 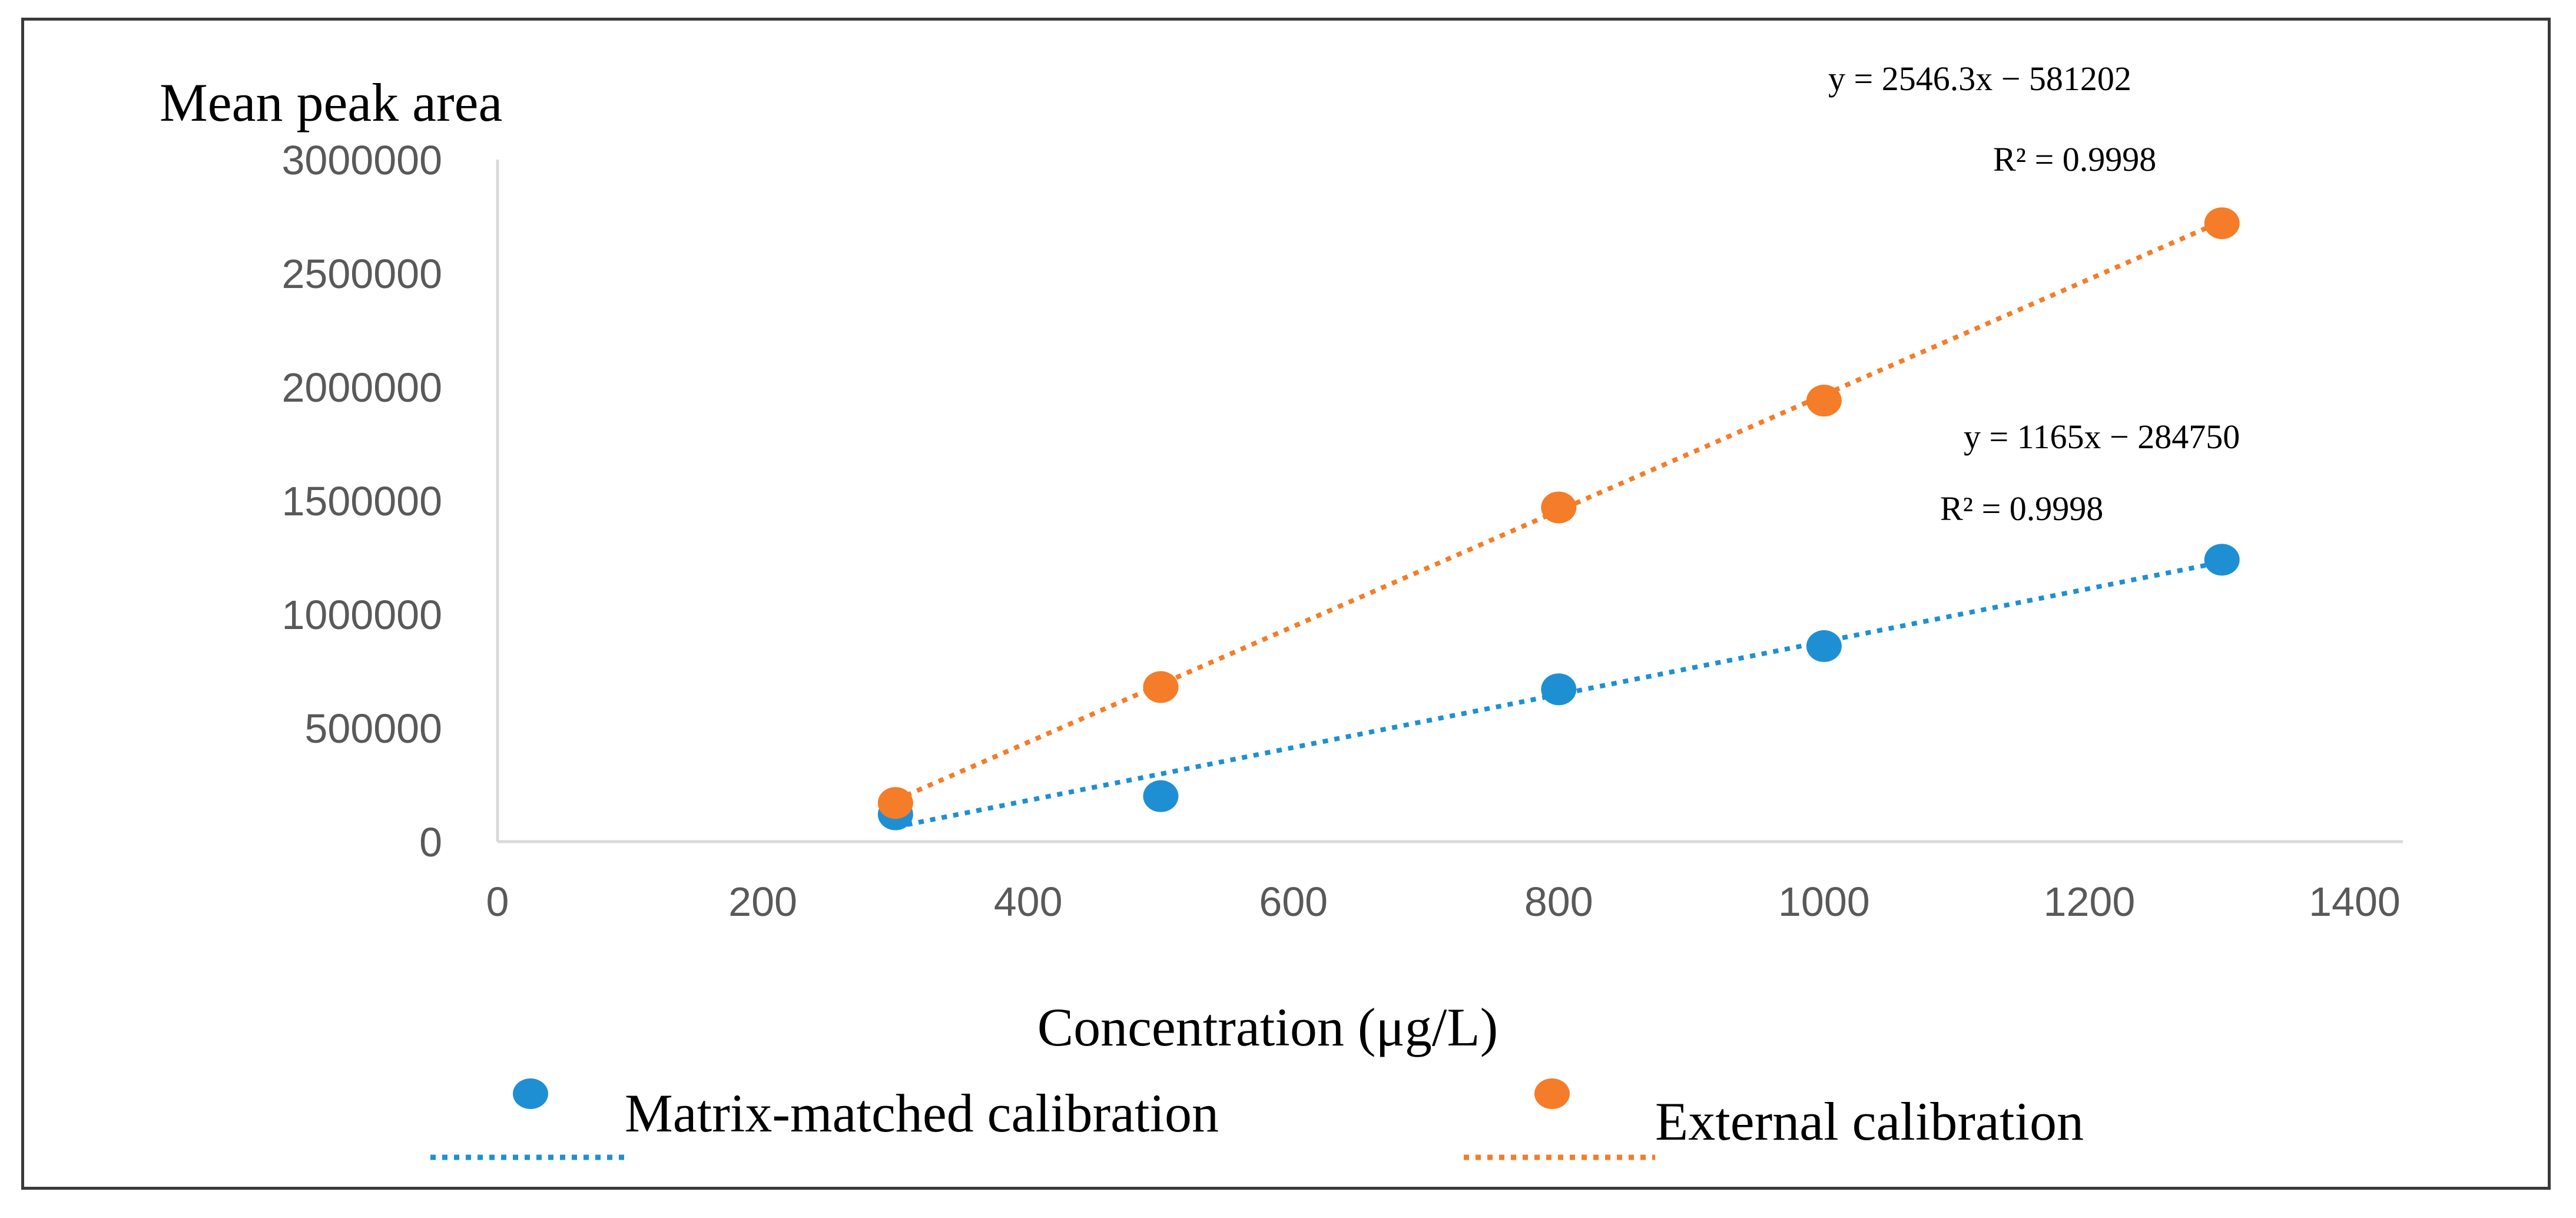 I want to click on y-tick-label: 2500000, so click(x=361, y=274).